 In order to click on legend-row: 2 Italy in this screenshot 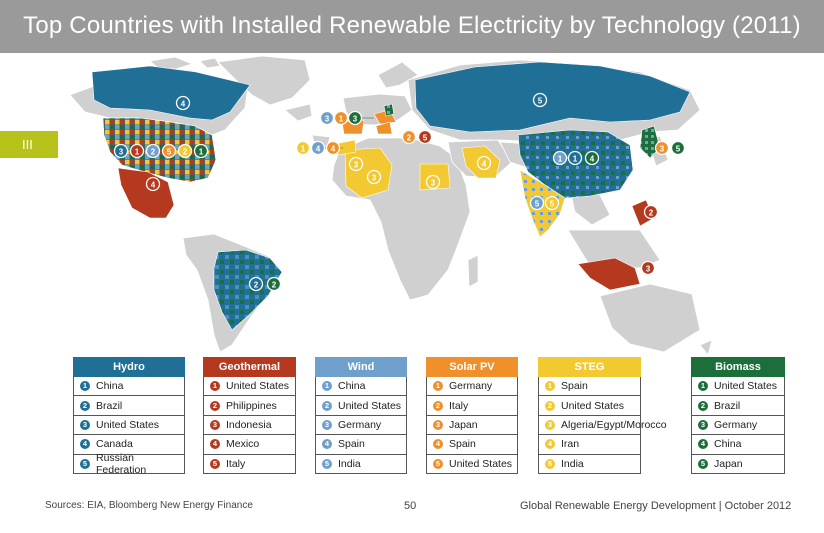, I will do `click(472, 406)`.